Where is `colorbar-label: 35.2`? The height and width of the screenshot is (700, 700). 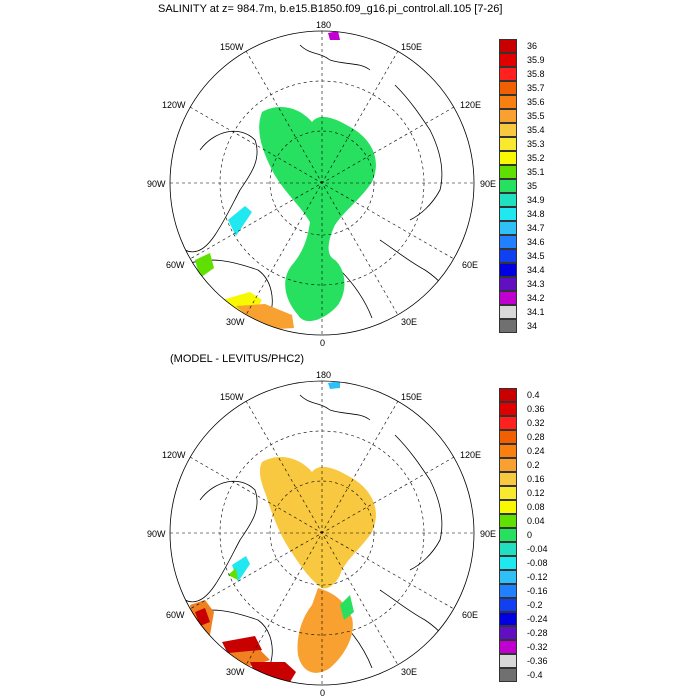 colorbar-label: 35.2 is located at coordinates (536, 158).